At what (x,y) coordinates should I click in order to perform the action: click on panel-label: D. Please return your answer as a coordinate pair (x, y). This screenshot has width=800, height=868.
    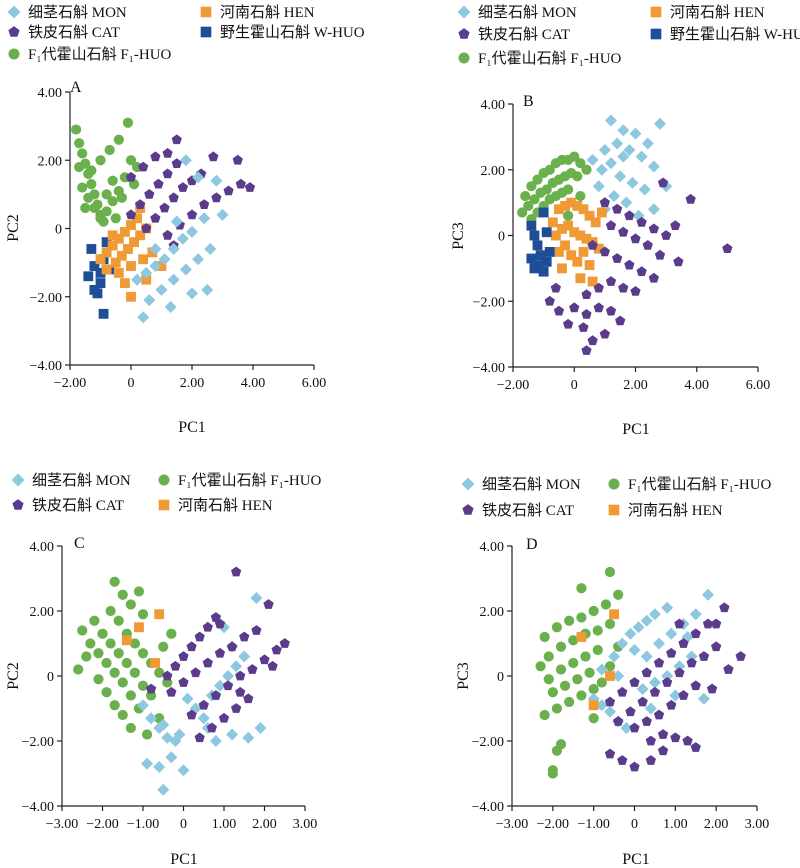
    Looking at the image, I should click on (532, 544).